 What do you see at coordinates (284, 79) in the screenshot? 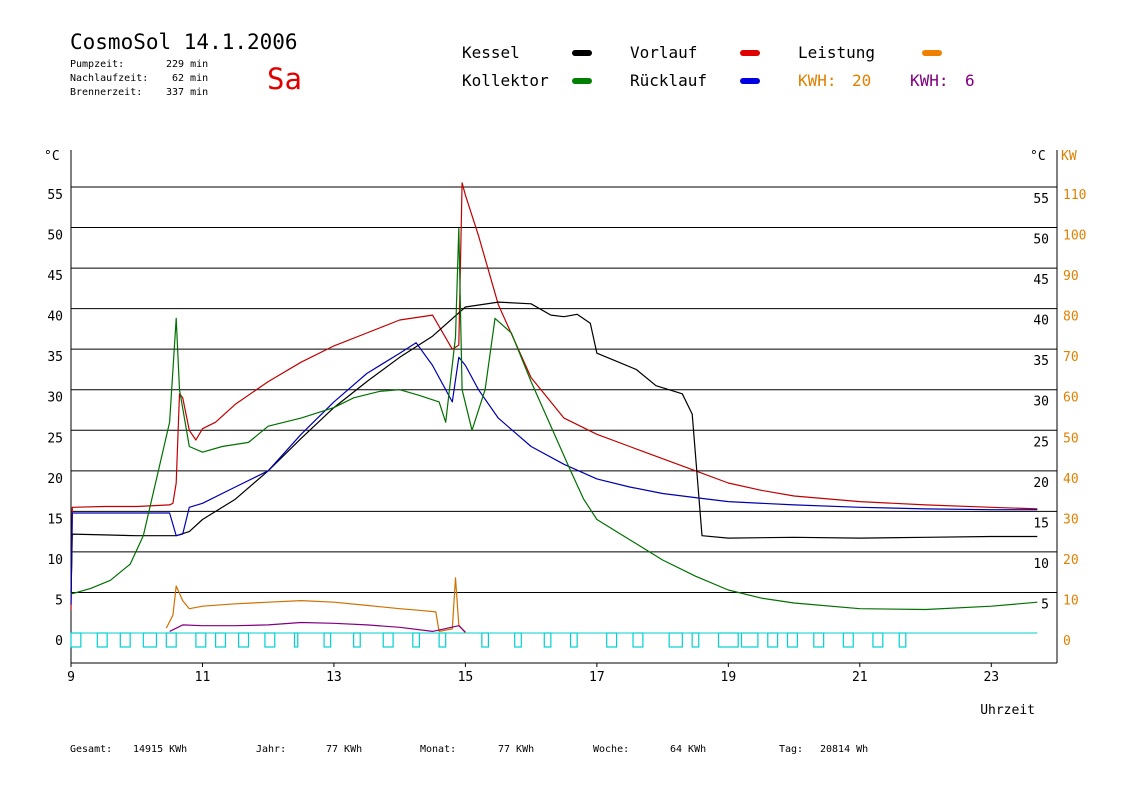
I see `weekday-label: Sa` at bounding box center [284, 79].